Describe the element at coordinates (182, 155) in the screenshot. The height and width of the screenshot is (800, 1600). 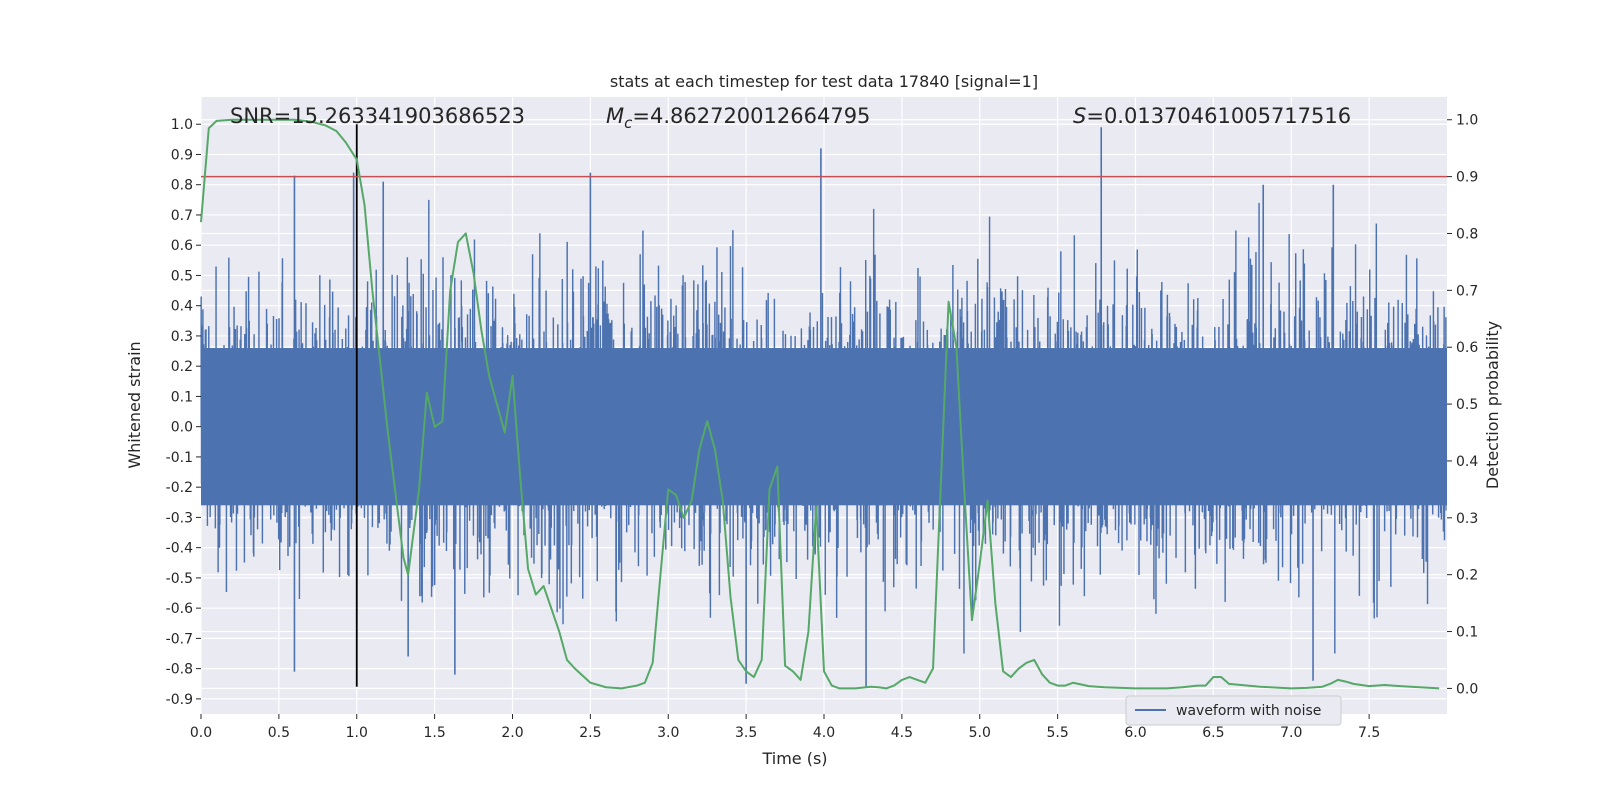
I see `y-left-tick-label: 0.9` at that location.